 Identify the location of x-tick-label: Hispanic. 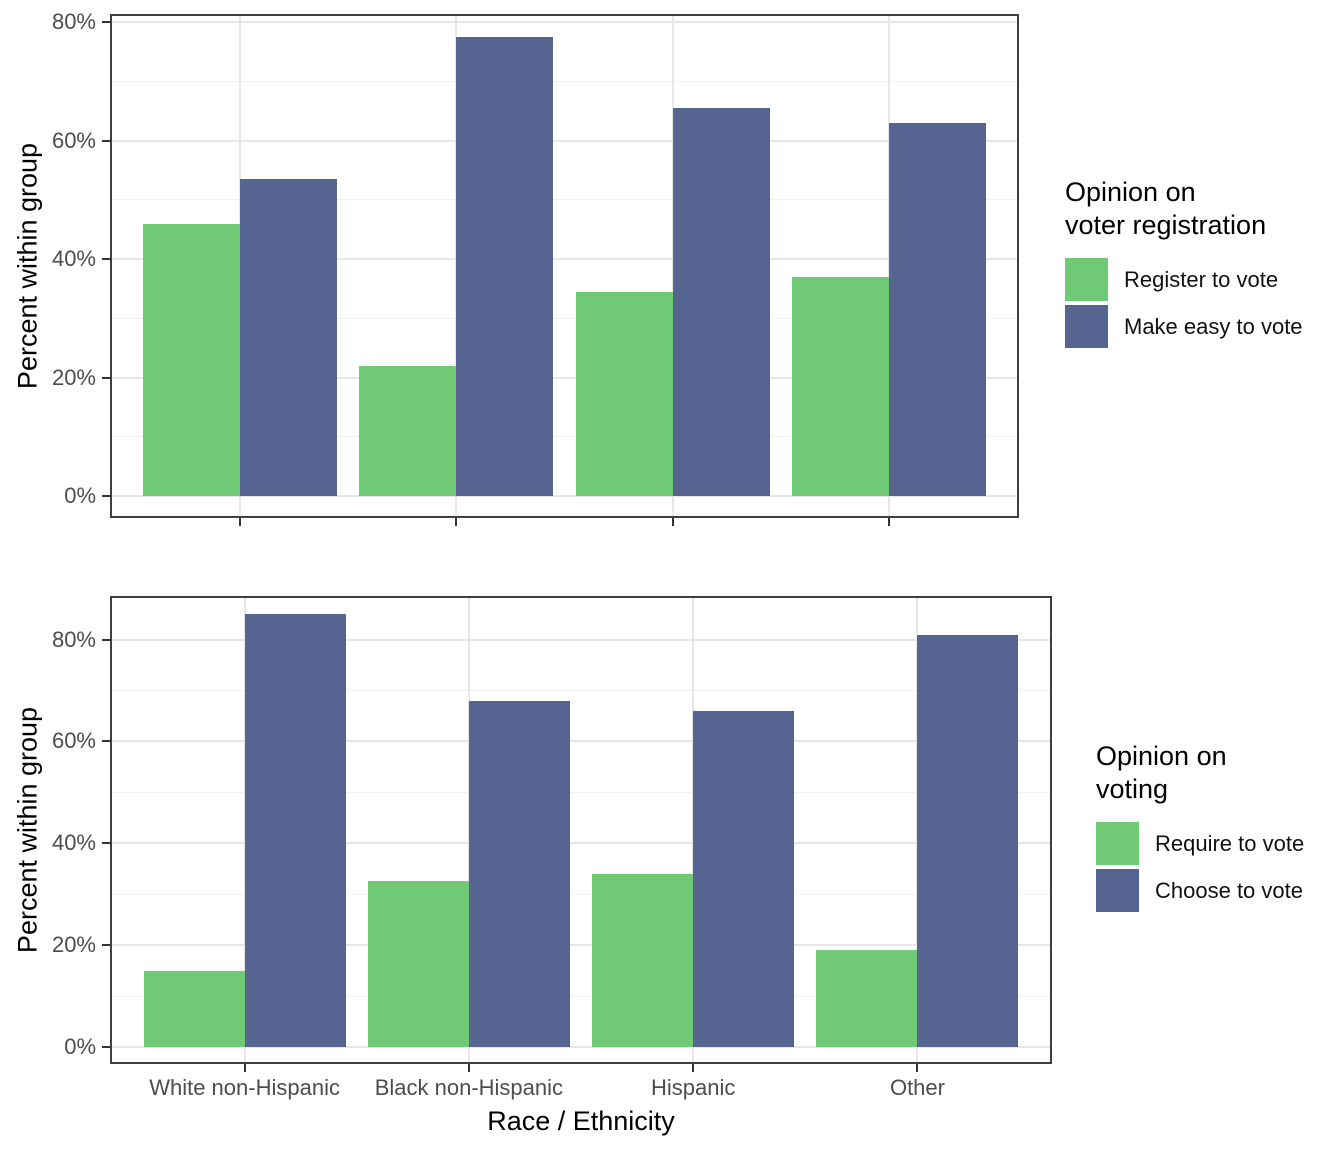
(693, 1087).